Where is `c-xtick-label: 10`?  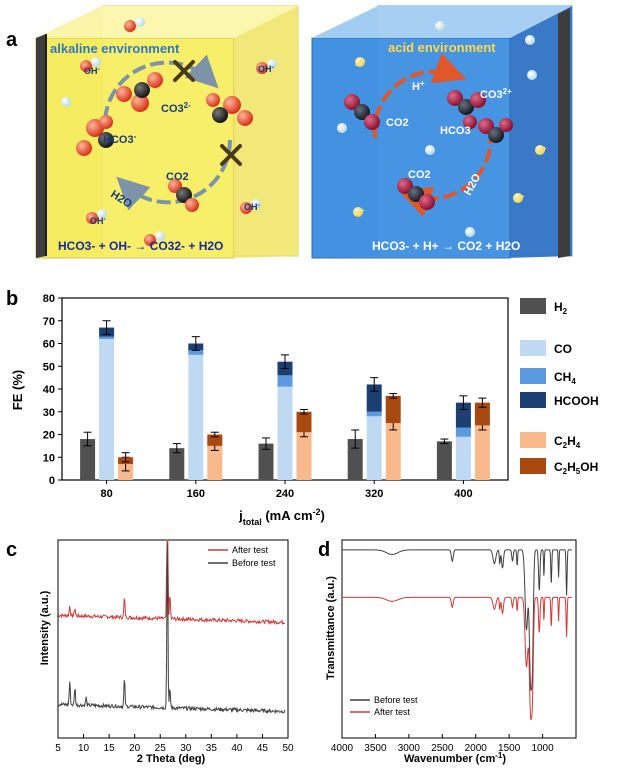 c-xtick-label: 10 is located at coordinates (84, 748).